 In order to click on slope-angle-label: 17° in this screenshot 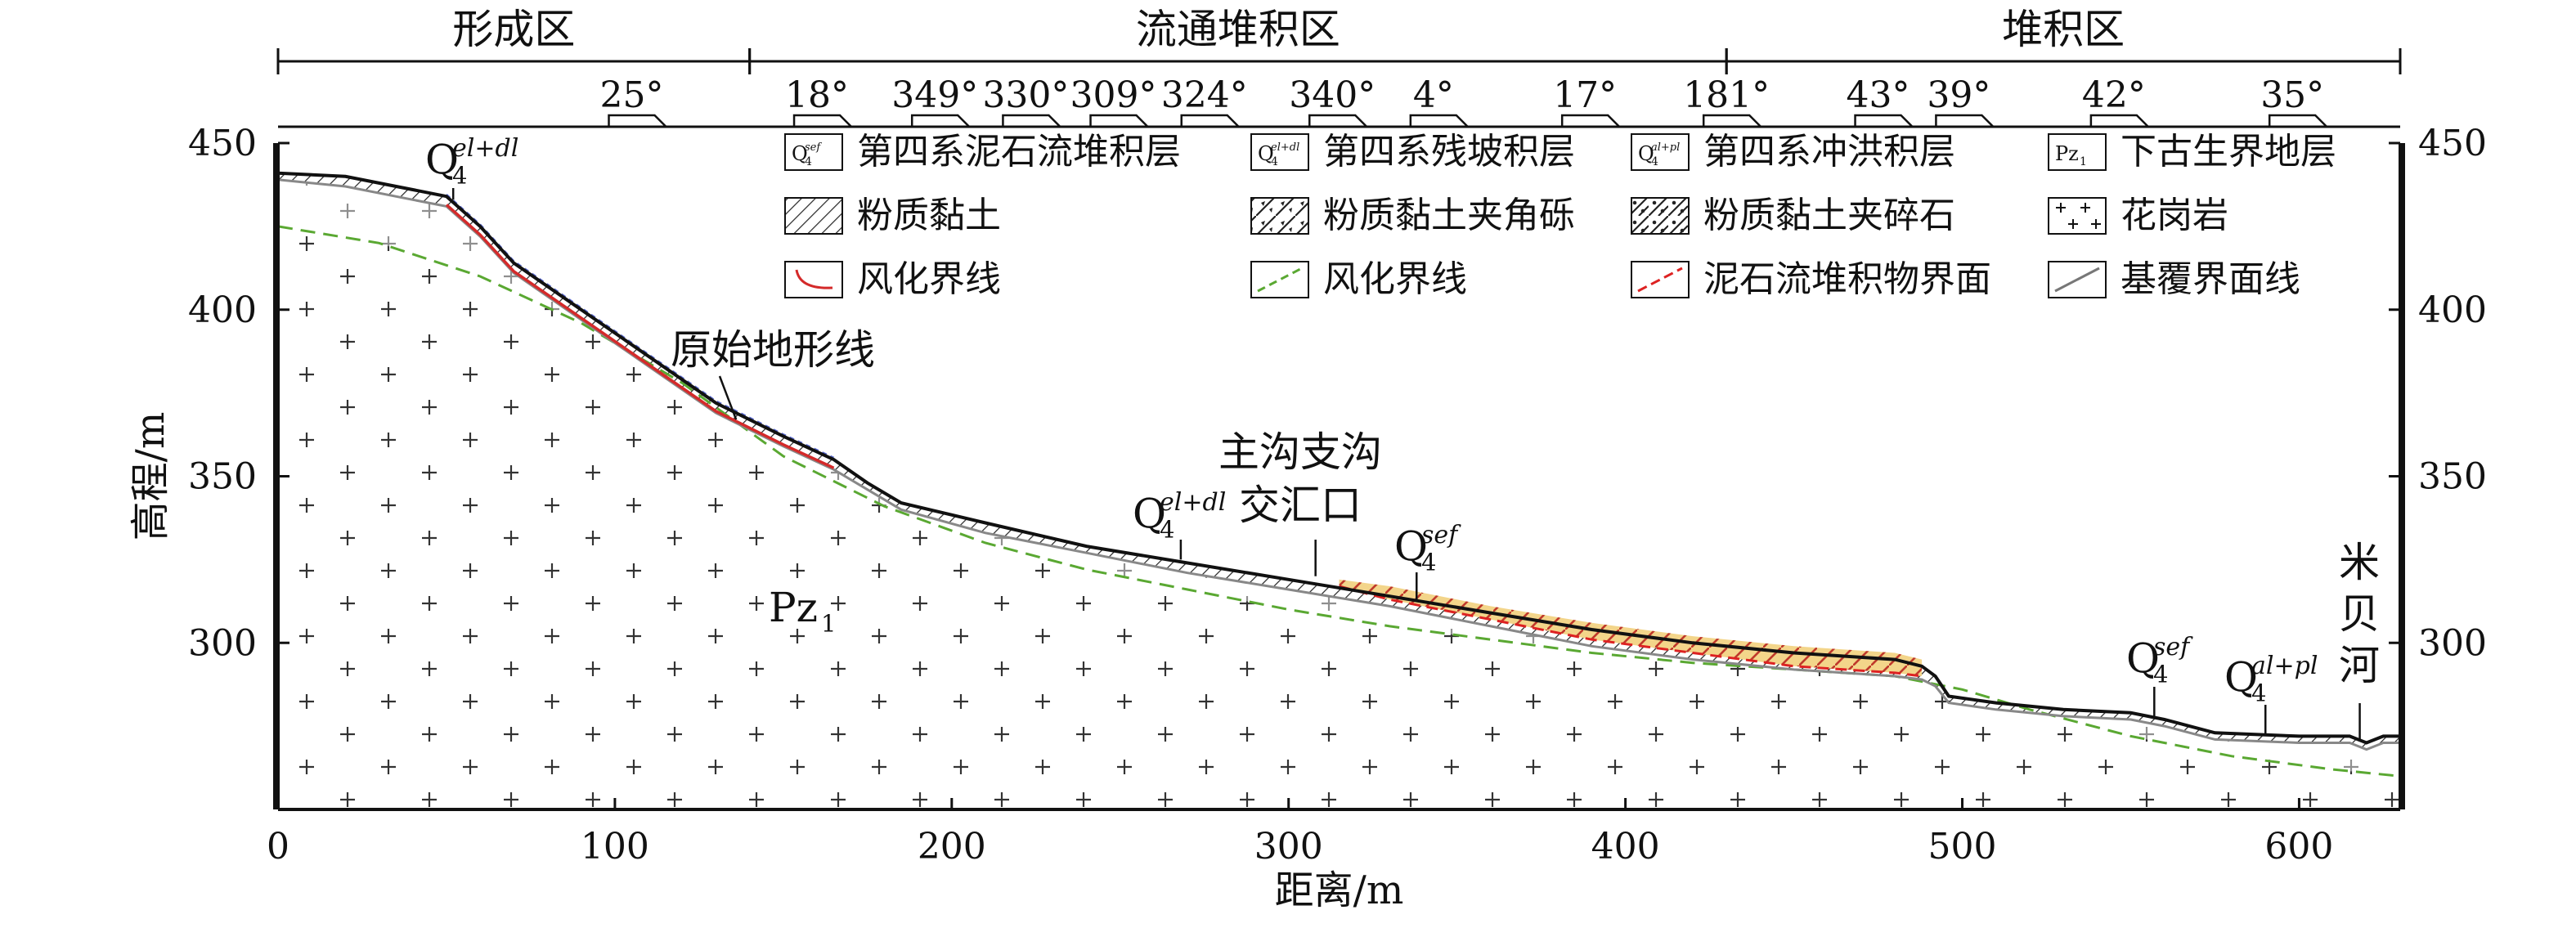, I will do `click(1585, 95)`.